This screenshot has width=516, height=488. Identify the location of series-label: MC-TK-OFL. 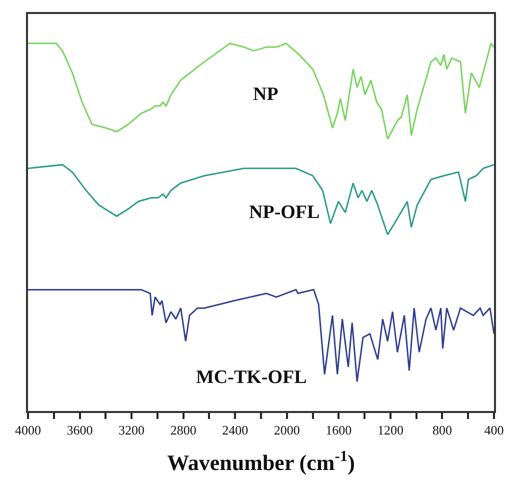
(251, 377).